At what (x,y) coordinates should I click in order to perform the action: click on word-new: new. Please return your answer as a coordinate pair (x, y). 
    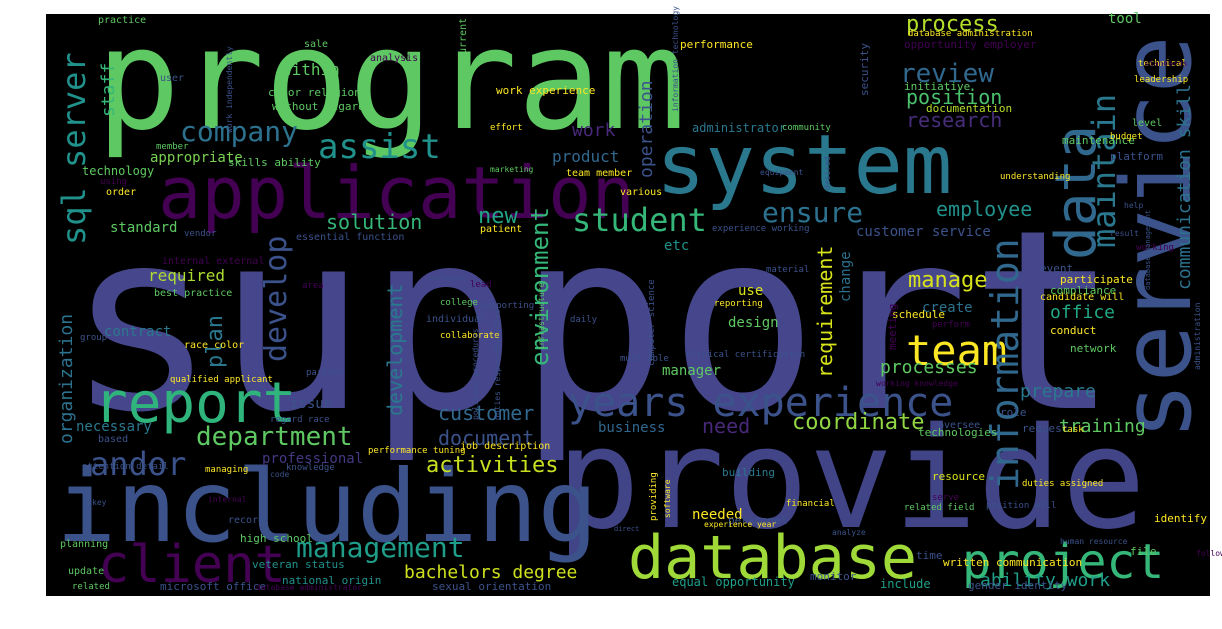
    Looking at the image, I should click on (498, 216).